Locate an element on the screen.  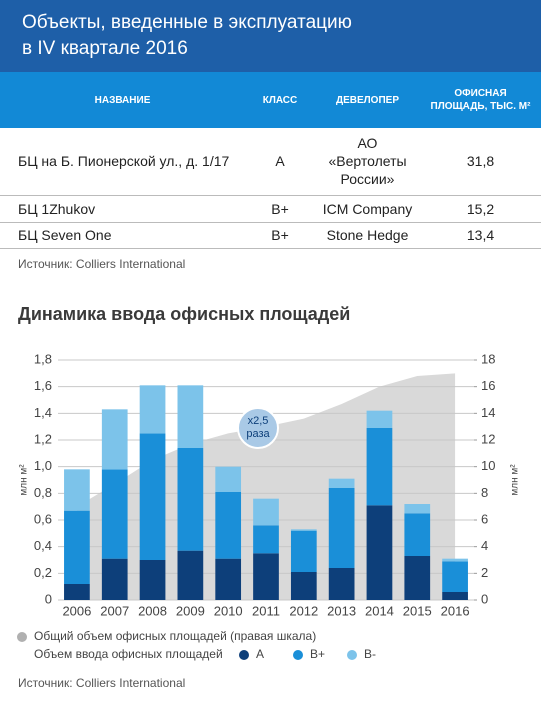
annotation: x2,5 is located at coordinates (258, 421).